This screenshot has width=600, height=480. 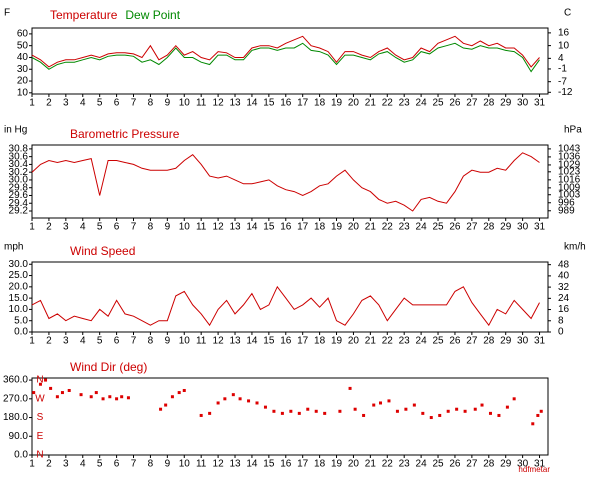 What do you see at coordinates (7, 13) in the screenshot?
I see `y-axis-label: F` at bounding box center [7, 13].